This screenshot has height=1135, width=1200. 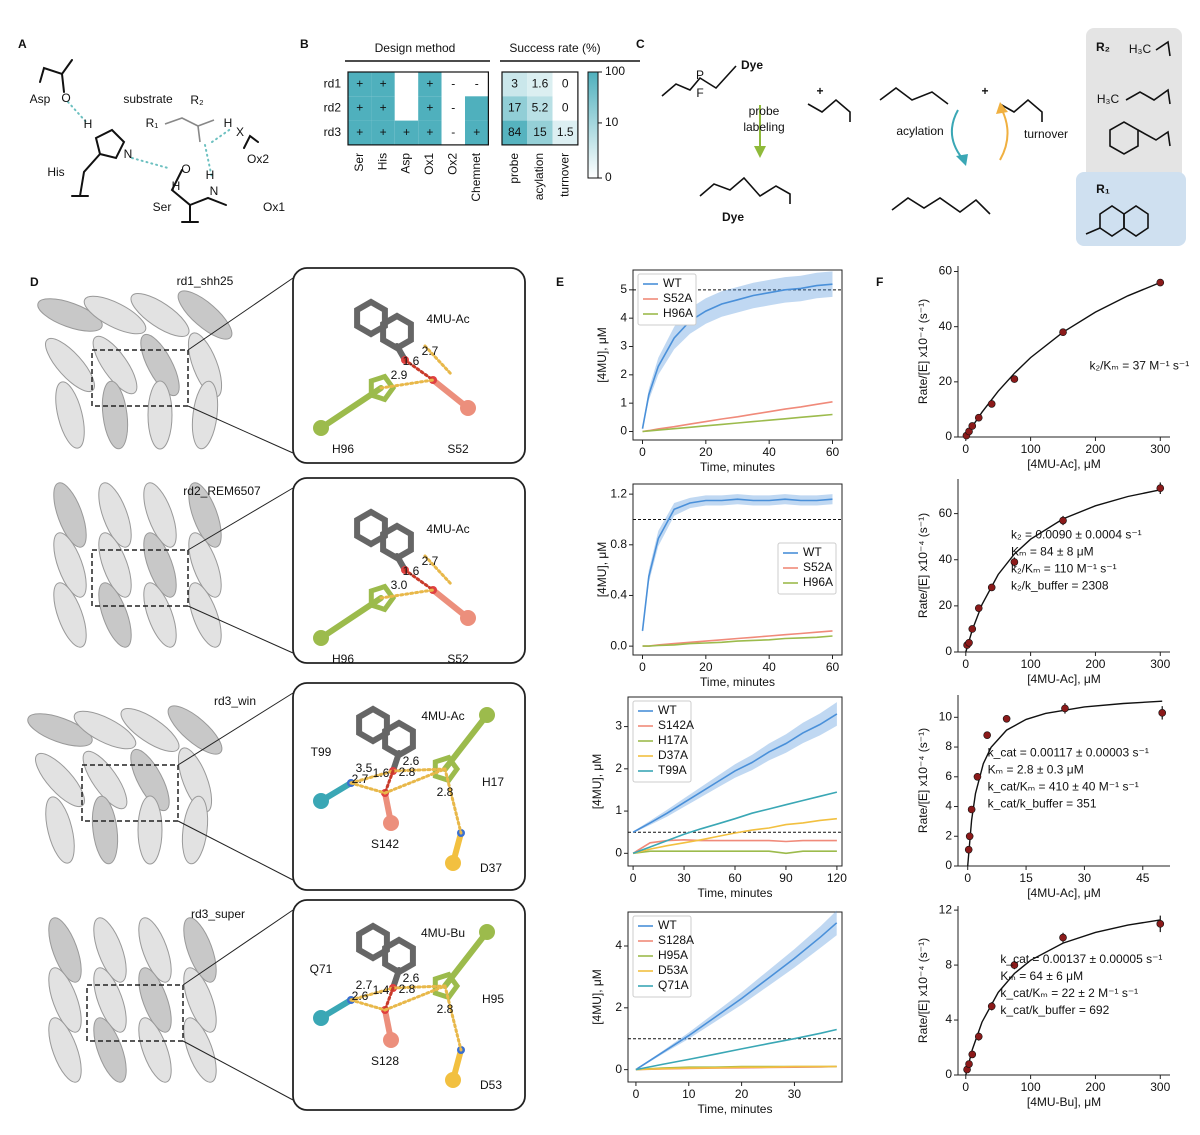 I want to click on annotation: k_cat/k_buffer = 692, so click(x=1054, y=1010).